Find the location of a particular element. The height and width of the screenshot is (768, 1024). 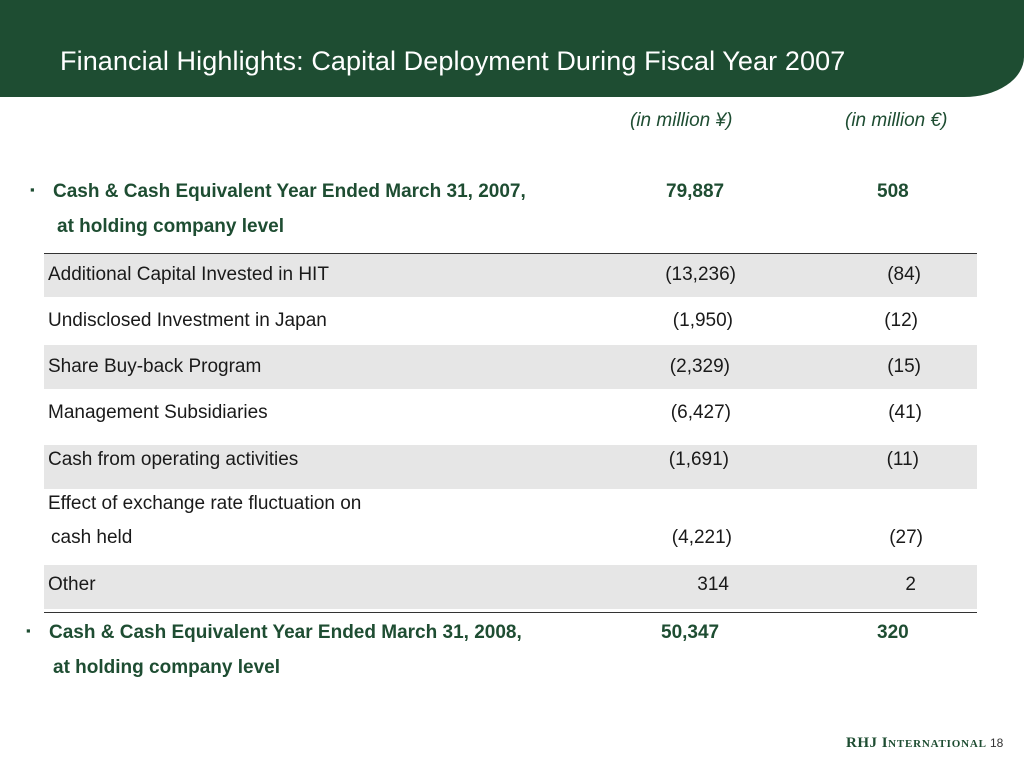

table-bottom-rule is located at coordinates (510, 612).